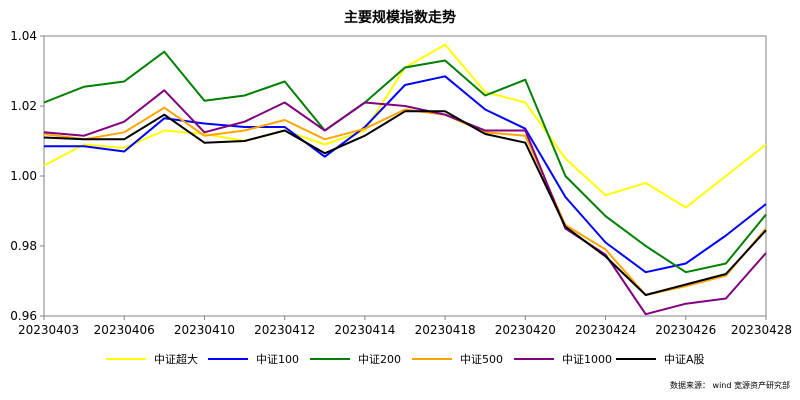 This screenshot has height=400, width=800. What do you see at coordinates (605, 330) in the screenshot?
I see `x-tick-label: 20230424` at bounding box center [605, 330].